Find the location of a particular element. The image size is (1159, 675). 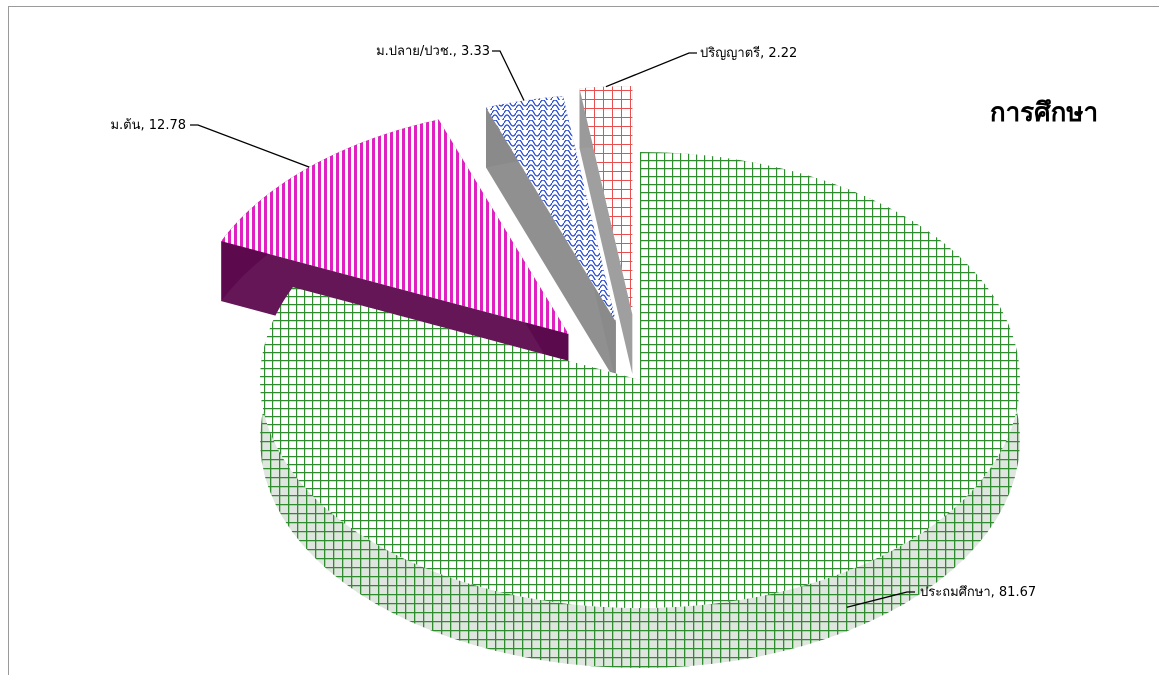

data-label-0: ประถมศึกษา, 81.67 is located at coordinates (978, 592).